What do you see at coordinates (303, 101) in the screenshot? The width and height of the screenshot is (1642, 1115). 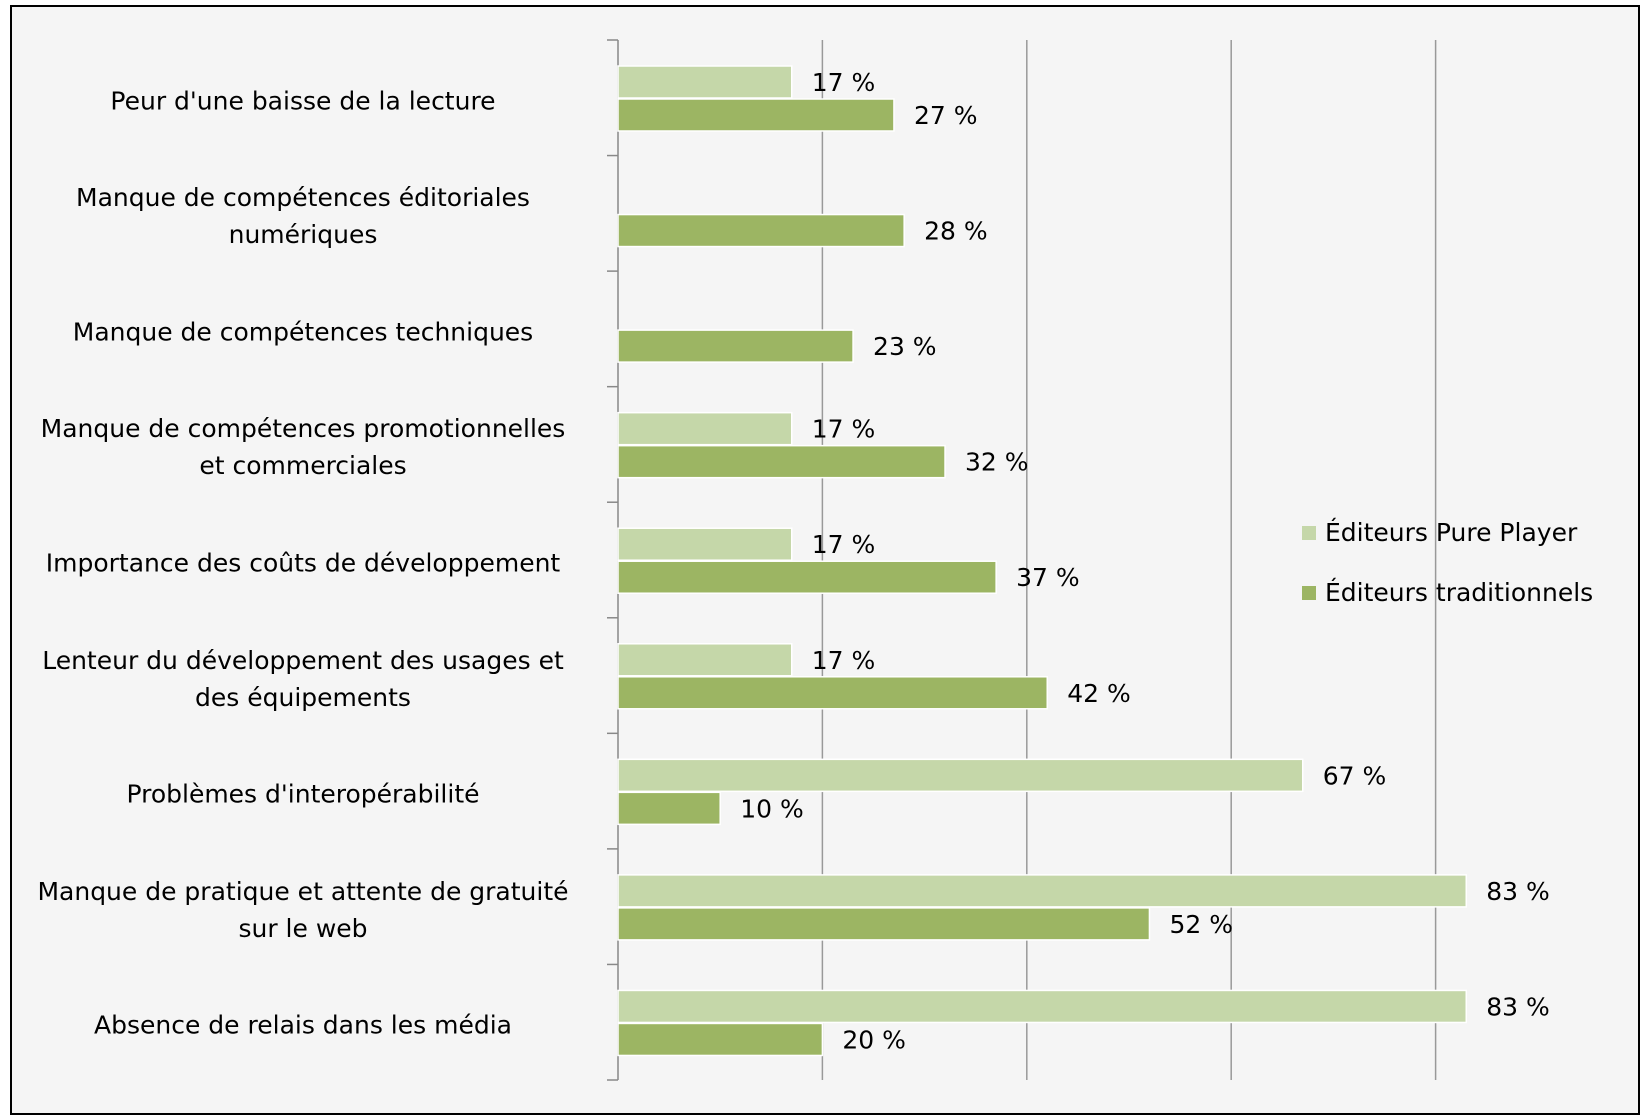 I see `category-label: Peur d'une baisse de la lecture` at bounding box center [303, 101].